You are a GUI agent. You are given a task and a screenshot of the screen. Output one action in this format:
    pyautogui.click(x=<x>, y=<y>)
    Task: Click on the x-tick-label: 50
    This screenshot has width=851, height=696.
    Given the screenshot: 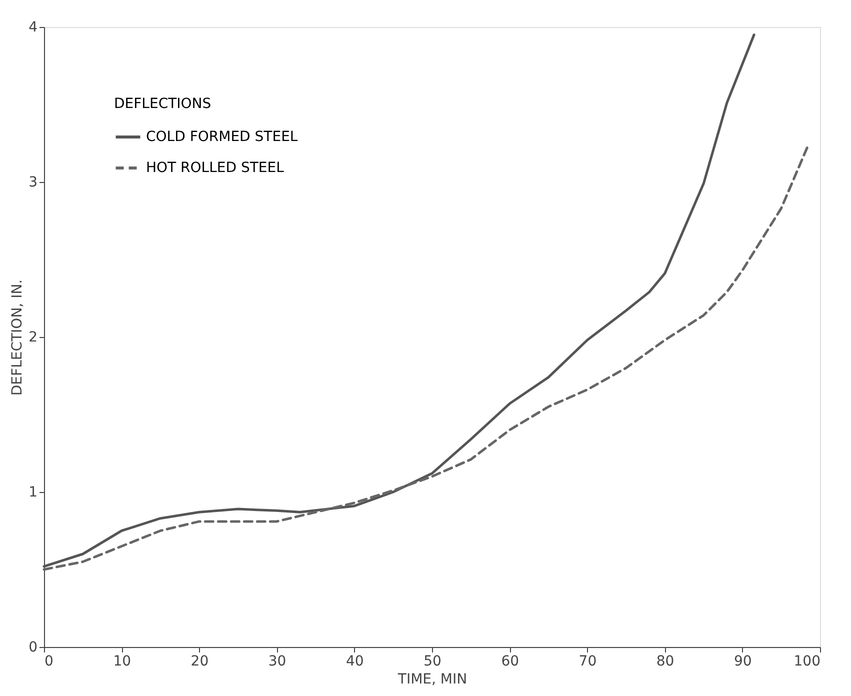 What is the action you would take?
    pyautogui.click(x=433, y=662)
    